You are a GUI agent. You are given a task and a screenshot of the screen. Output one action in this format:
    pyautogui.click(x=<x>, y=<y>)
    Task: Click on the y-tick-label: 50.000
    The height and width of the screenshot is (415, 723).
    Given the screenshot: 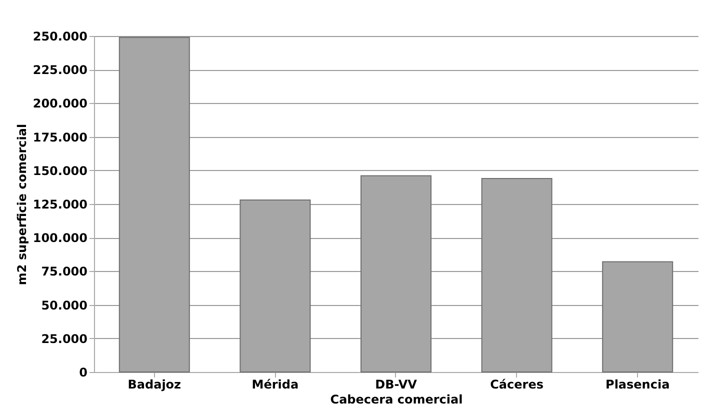 What is the action you would take?
    pyautogui.click(x=64, y=305)
    